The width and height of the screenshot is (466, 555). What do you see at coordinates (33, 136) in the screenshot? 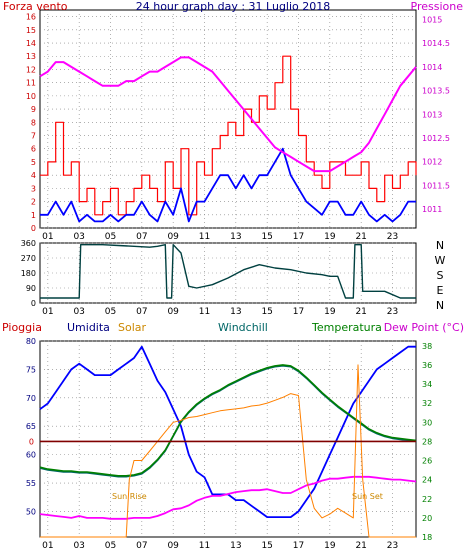
I see `wind-tick-7: 7` at bounding box center [33, 136].